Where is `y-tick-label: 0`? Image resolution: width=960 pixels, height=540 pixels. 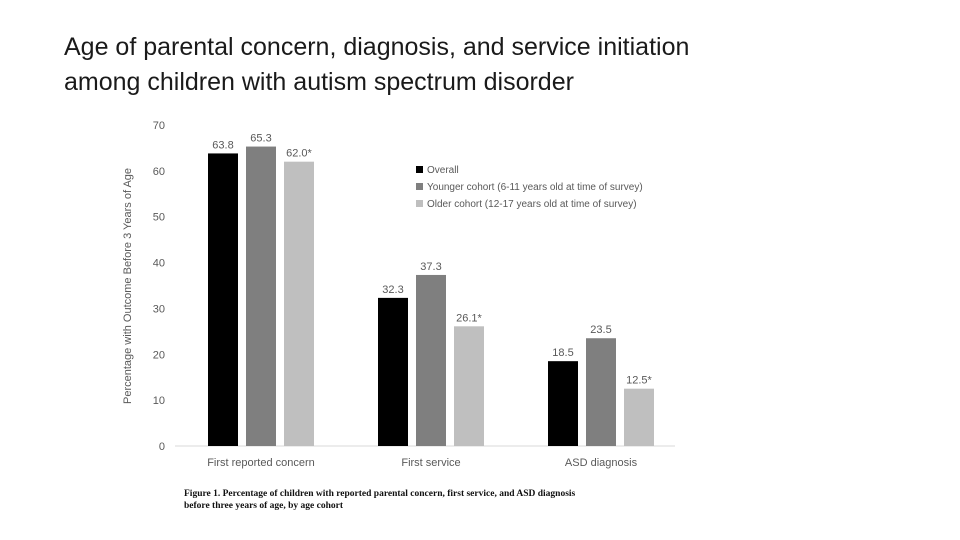
y-tick-label: 0 is located at coordinates (162, 447).